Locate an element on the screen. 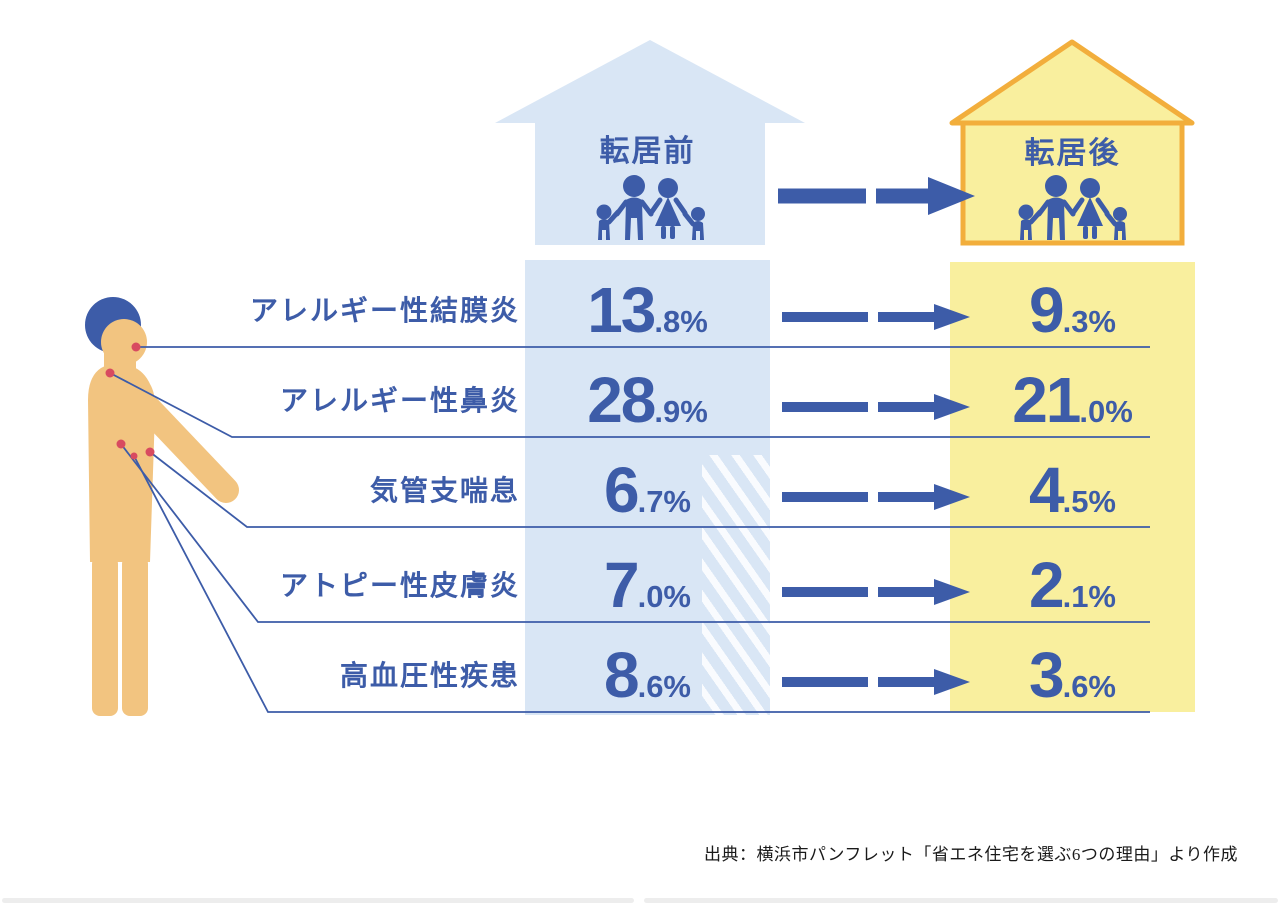  table-row: アレルギー性鼻炎 28.9% 21.0% is located at coordinates (640, 393).